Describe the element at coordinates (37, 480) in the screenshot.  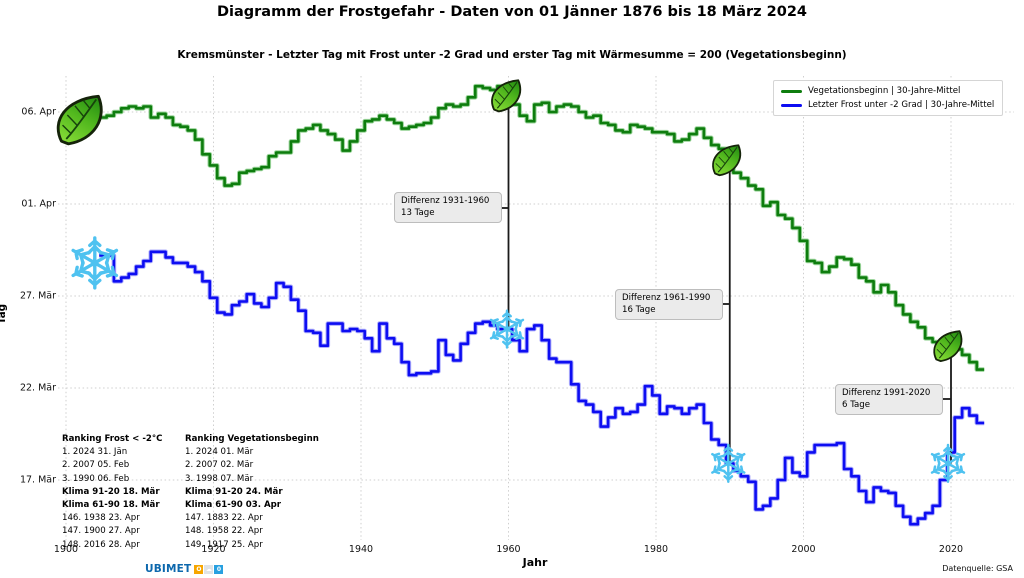
I see `y-tick-label: 17. Mär` at that location.